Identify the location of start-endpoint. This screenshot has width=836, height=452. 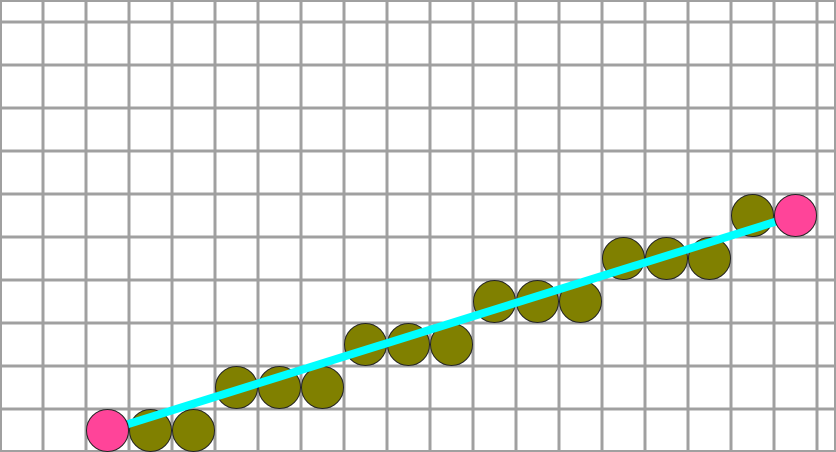
(107, 430).